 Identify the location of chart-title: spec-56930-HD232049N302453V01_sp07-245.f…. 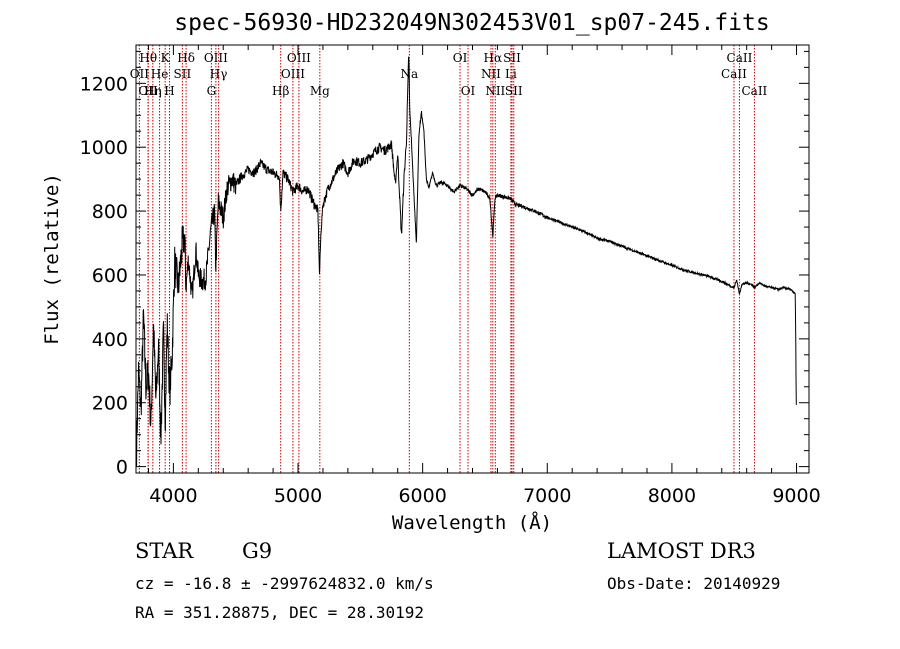
(472, 23).